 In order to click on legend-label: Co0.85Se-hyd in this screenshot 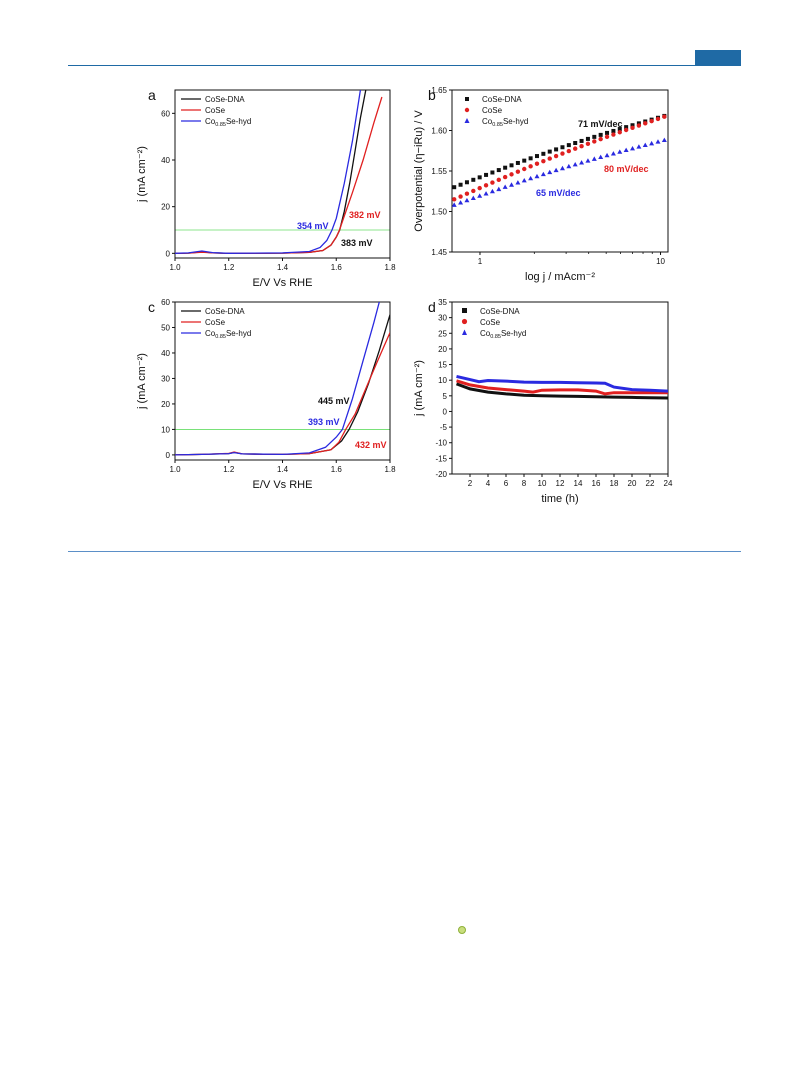, I will do `click(503, 334)`.